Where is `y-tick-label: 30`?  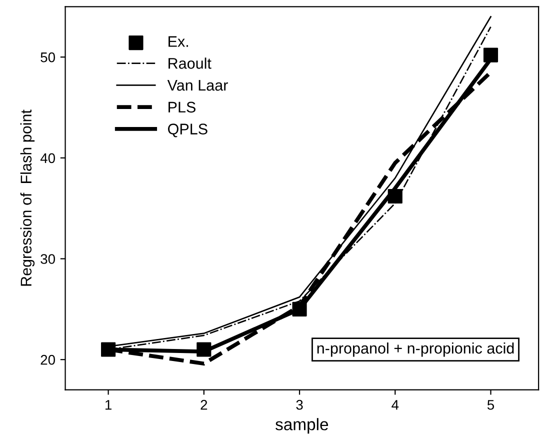 y-tick-label: 30 is located at coordinates (48, 259).